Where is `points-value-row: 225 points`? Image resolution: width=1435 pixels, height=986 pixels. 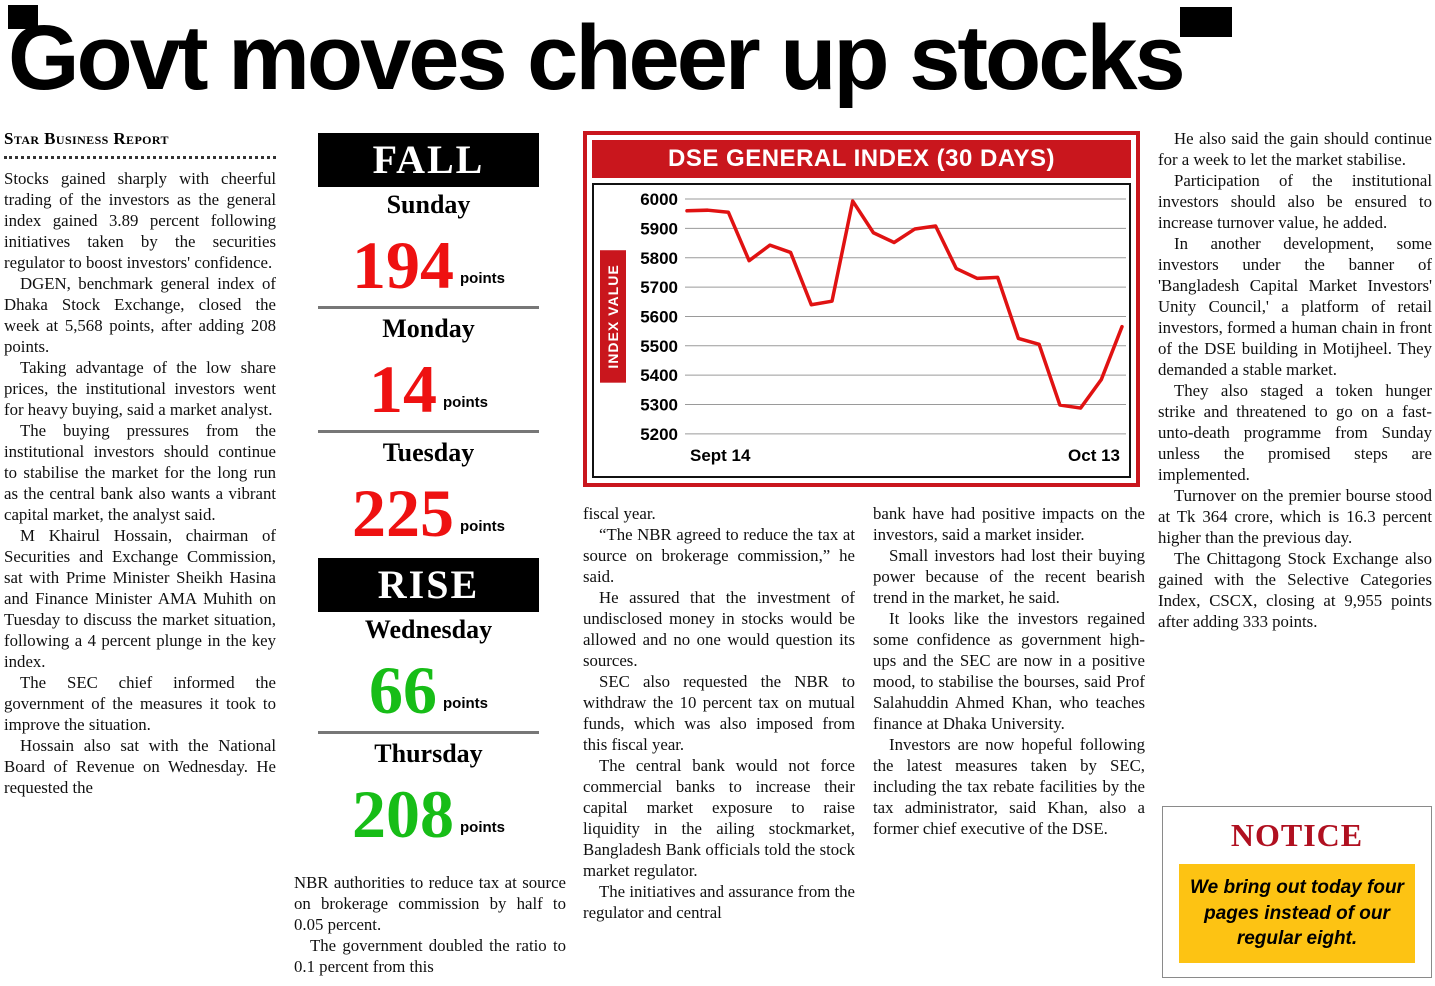 points-value-row: 225 points is located at coordinates (428, 510).